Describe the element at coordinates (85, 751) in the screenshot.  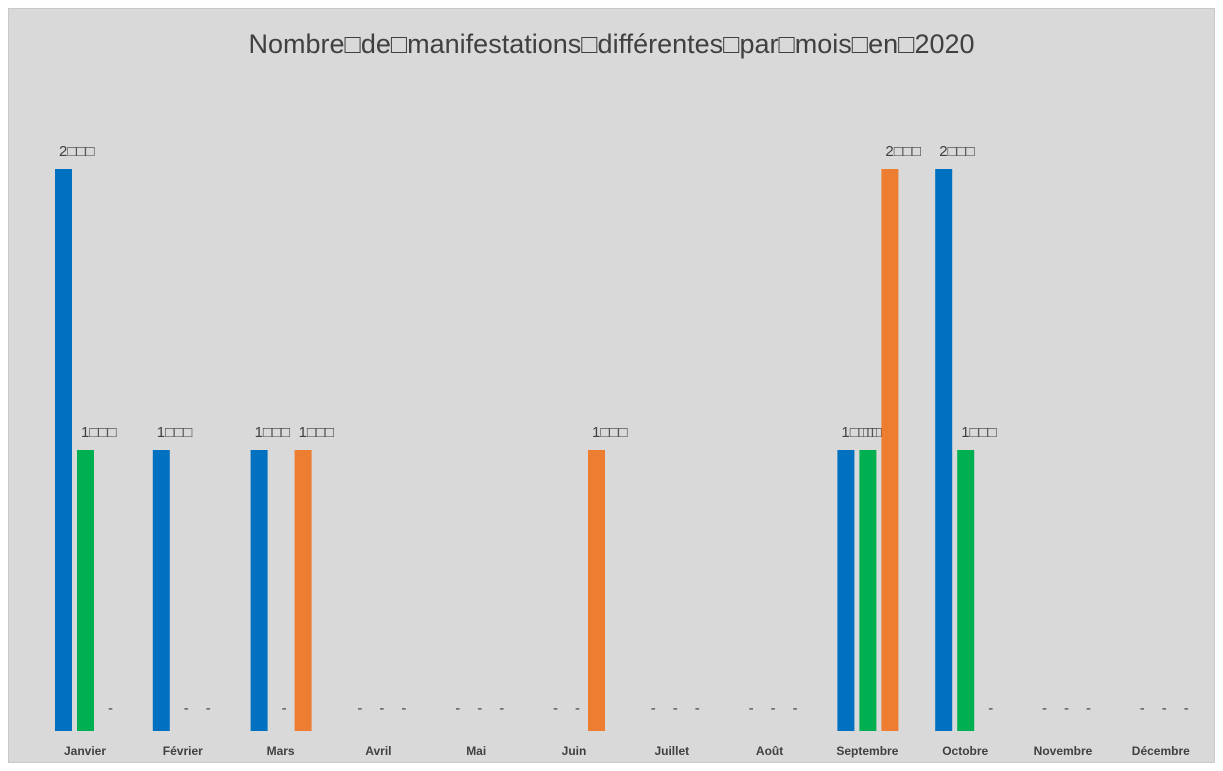
I see `x-tick-label: Janvier` at that location.